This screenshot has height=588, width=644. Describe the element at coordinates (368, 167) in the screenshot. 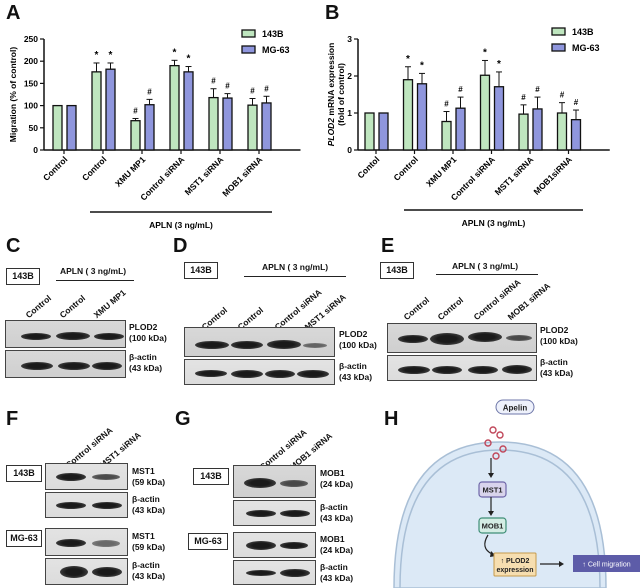

I see `x-tick-label: Contol` at that location.